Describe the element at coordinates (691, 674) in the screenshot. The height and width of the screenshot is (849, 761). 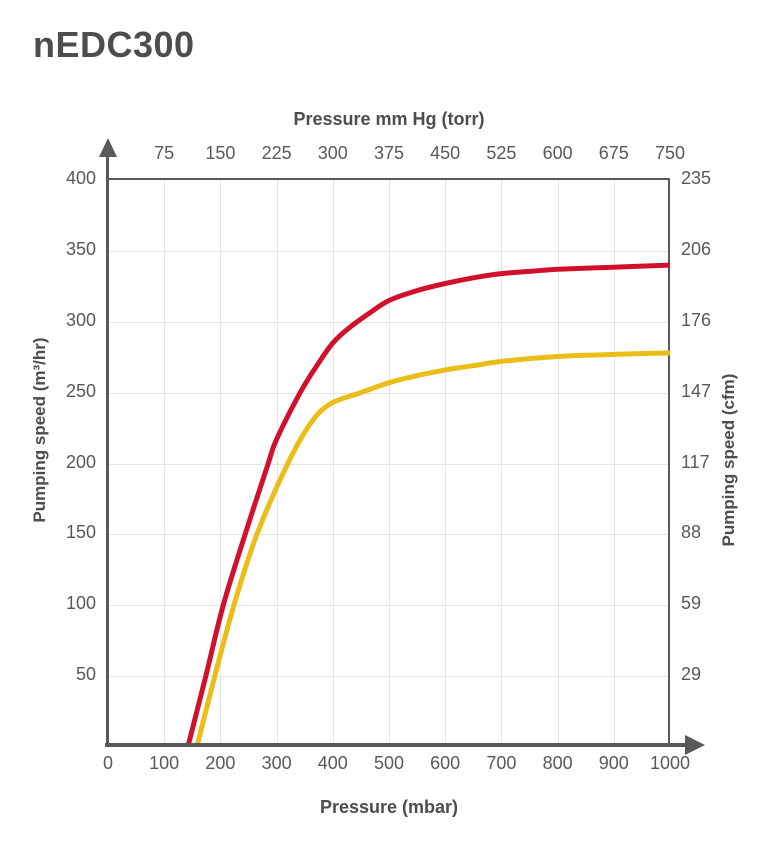
I see `right-tick-label: 29` at that location.